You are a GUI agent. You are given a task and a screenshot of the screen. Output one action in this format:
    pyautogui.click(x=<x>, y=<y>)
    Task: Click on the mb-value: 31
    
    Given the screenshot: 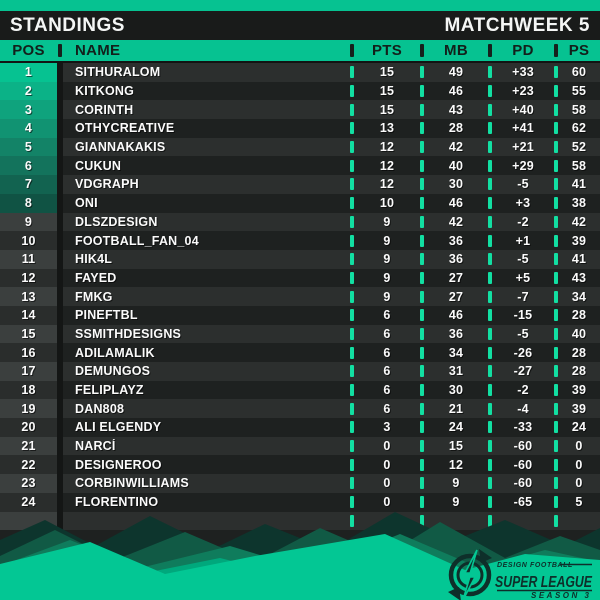 What is the action you would take?
    pyautogui.click(x=456, y=371)
    